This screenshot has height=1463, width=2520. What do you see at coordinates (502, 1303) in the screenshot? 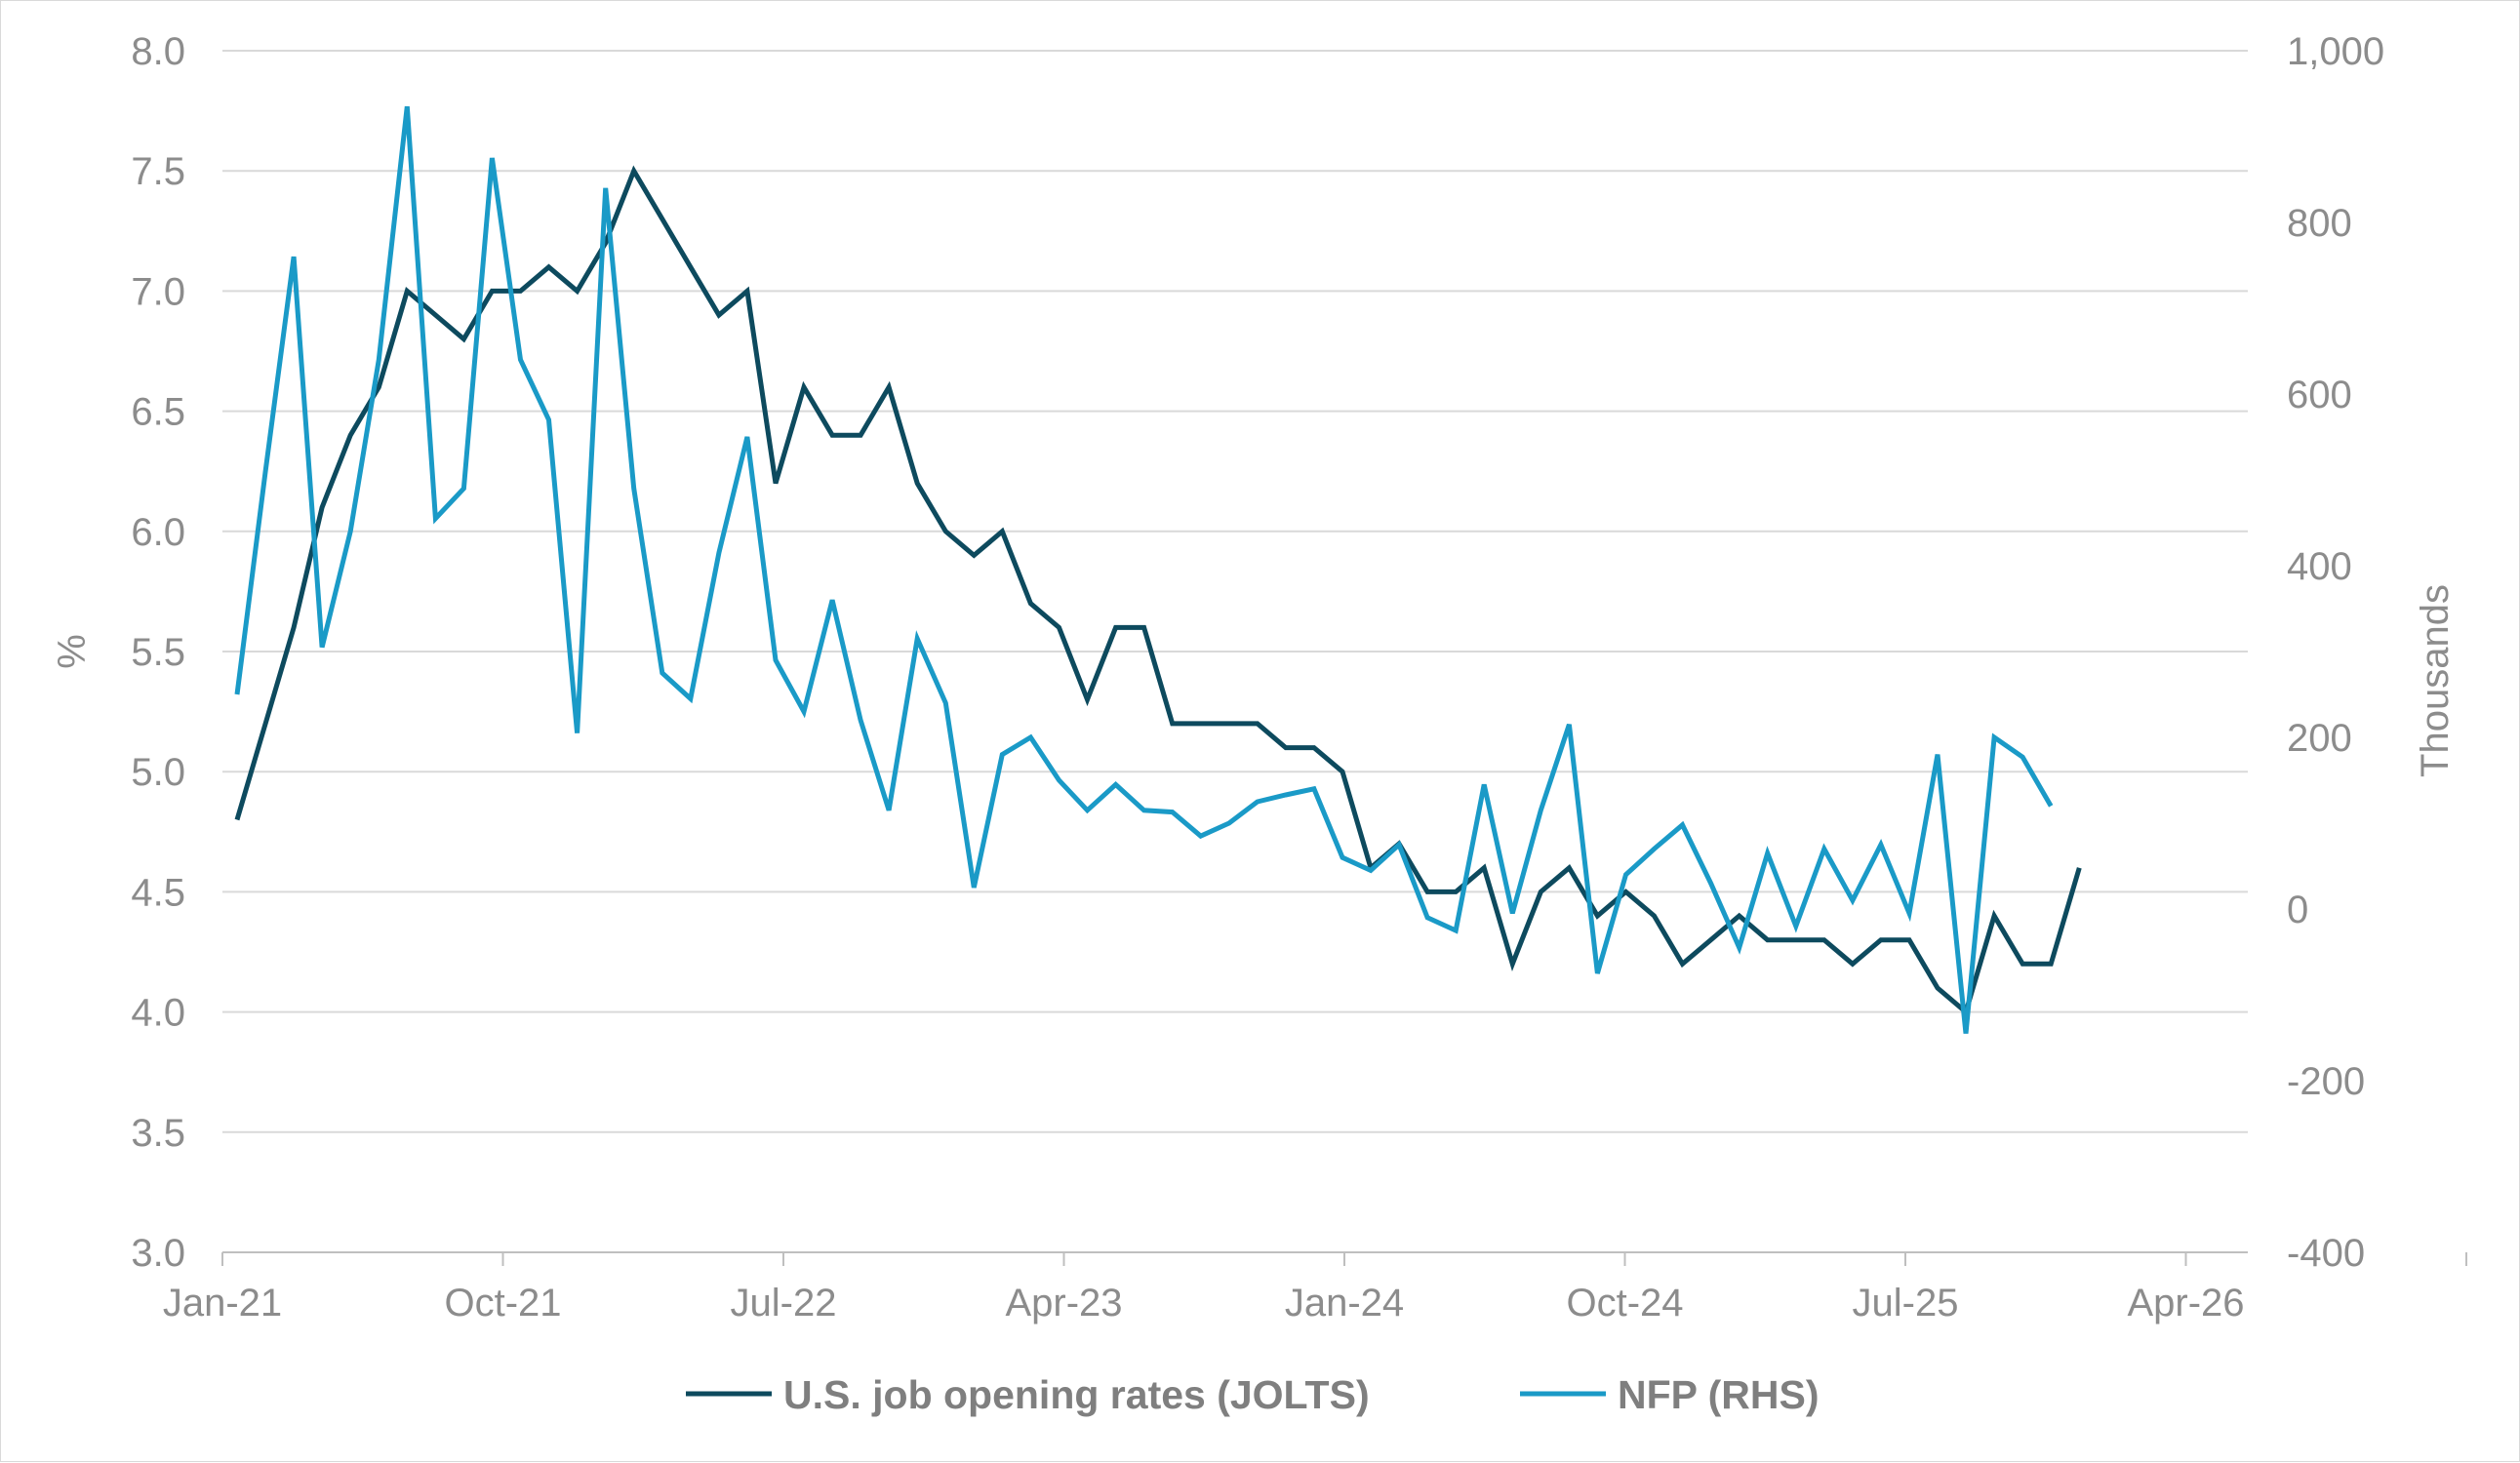
I see `x-tick-label: Oct-21` at bounding box center [502, 1303].